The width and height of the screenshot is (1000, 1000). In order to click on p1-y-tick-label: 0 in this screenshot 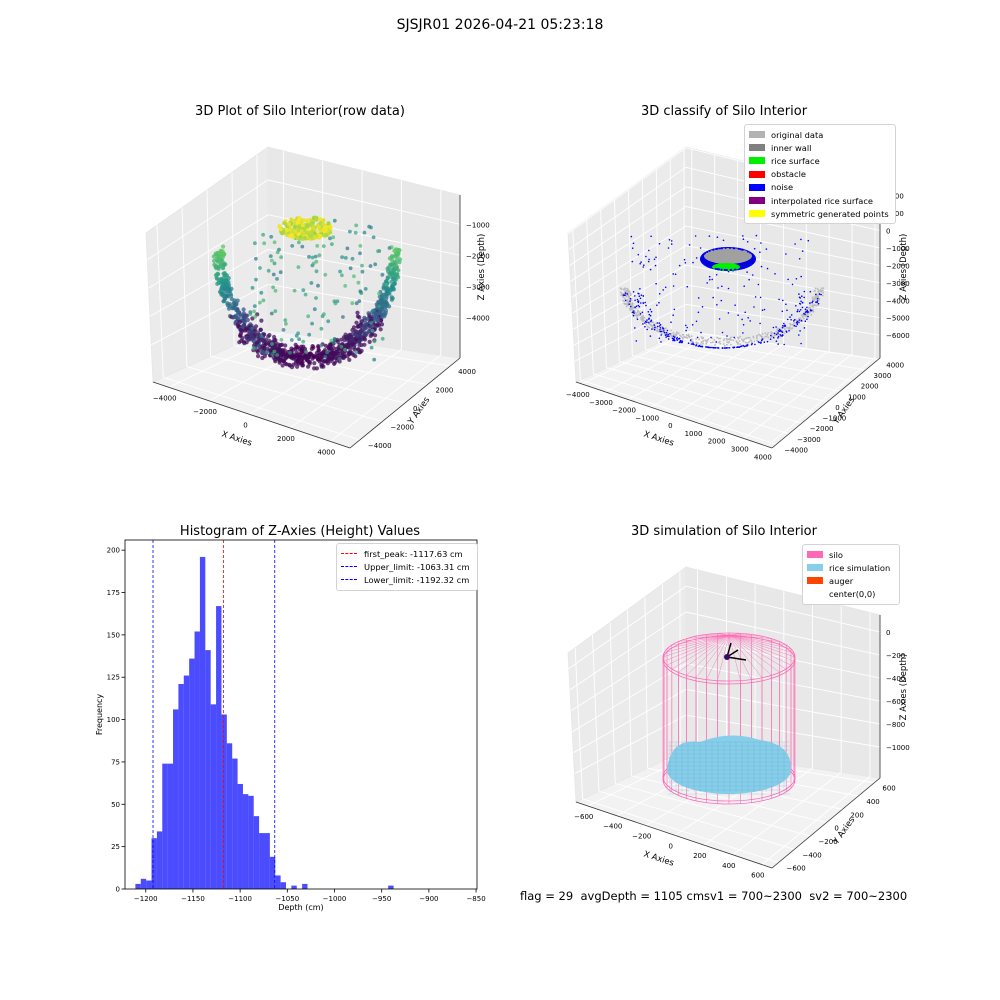, I will do `click(415, 409)`.